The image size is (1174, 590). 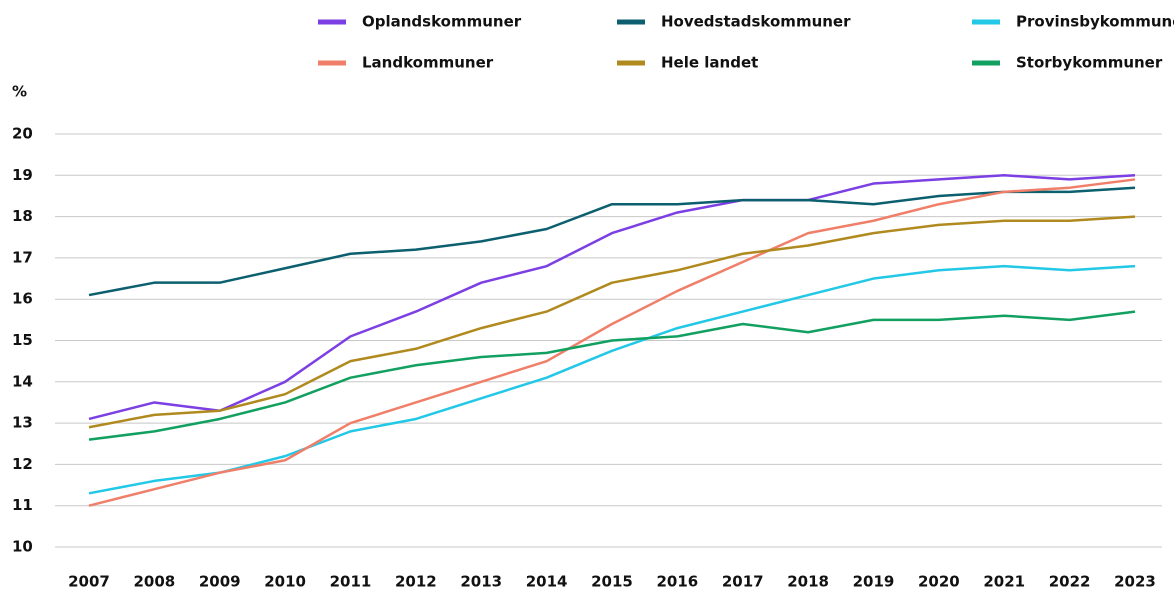 What do you see at coordinates (808, 581) in the screenshot?
I see `x-tick-label: 2018` at bounding box center [808, 581].